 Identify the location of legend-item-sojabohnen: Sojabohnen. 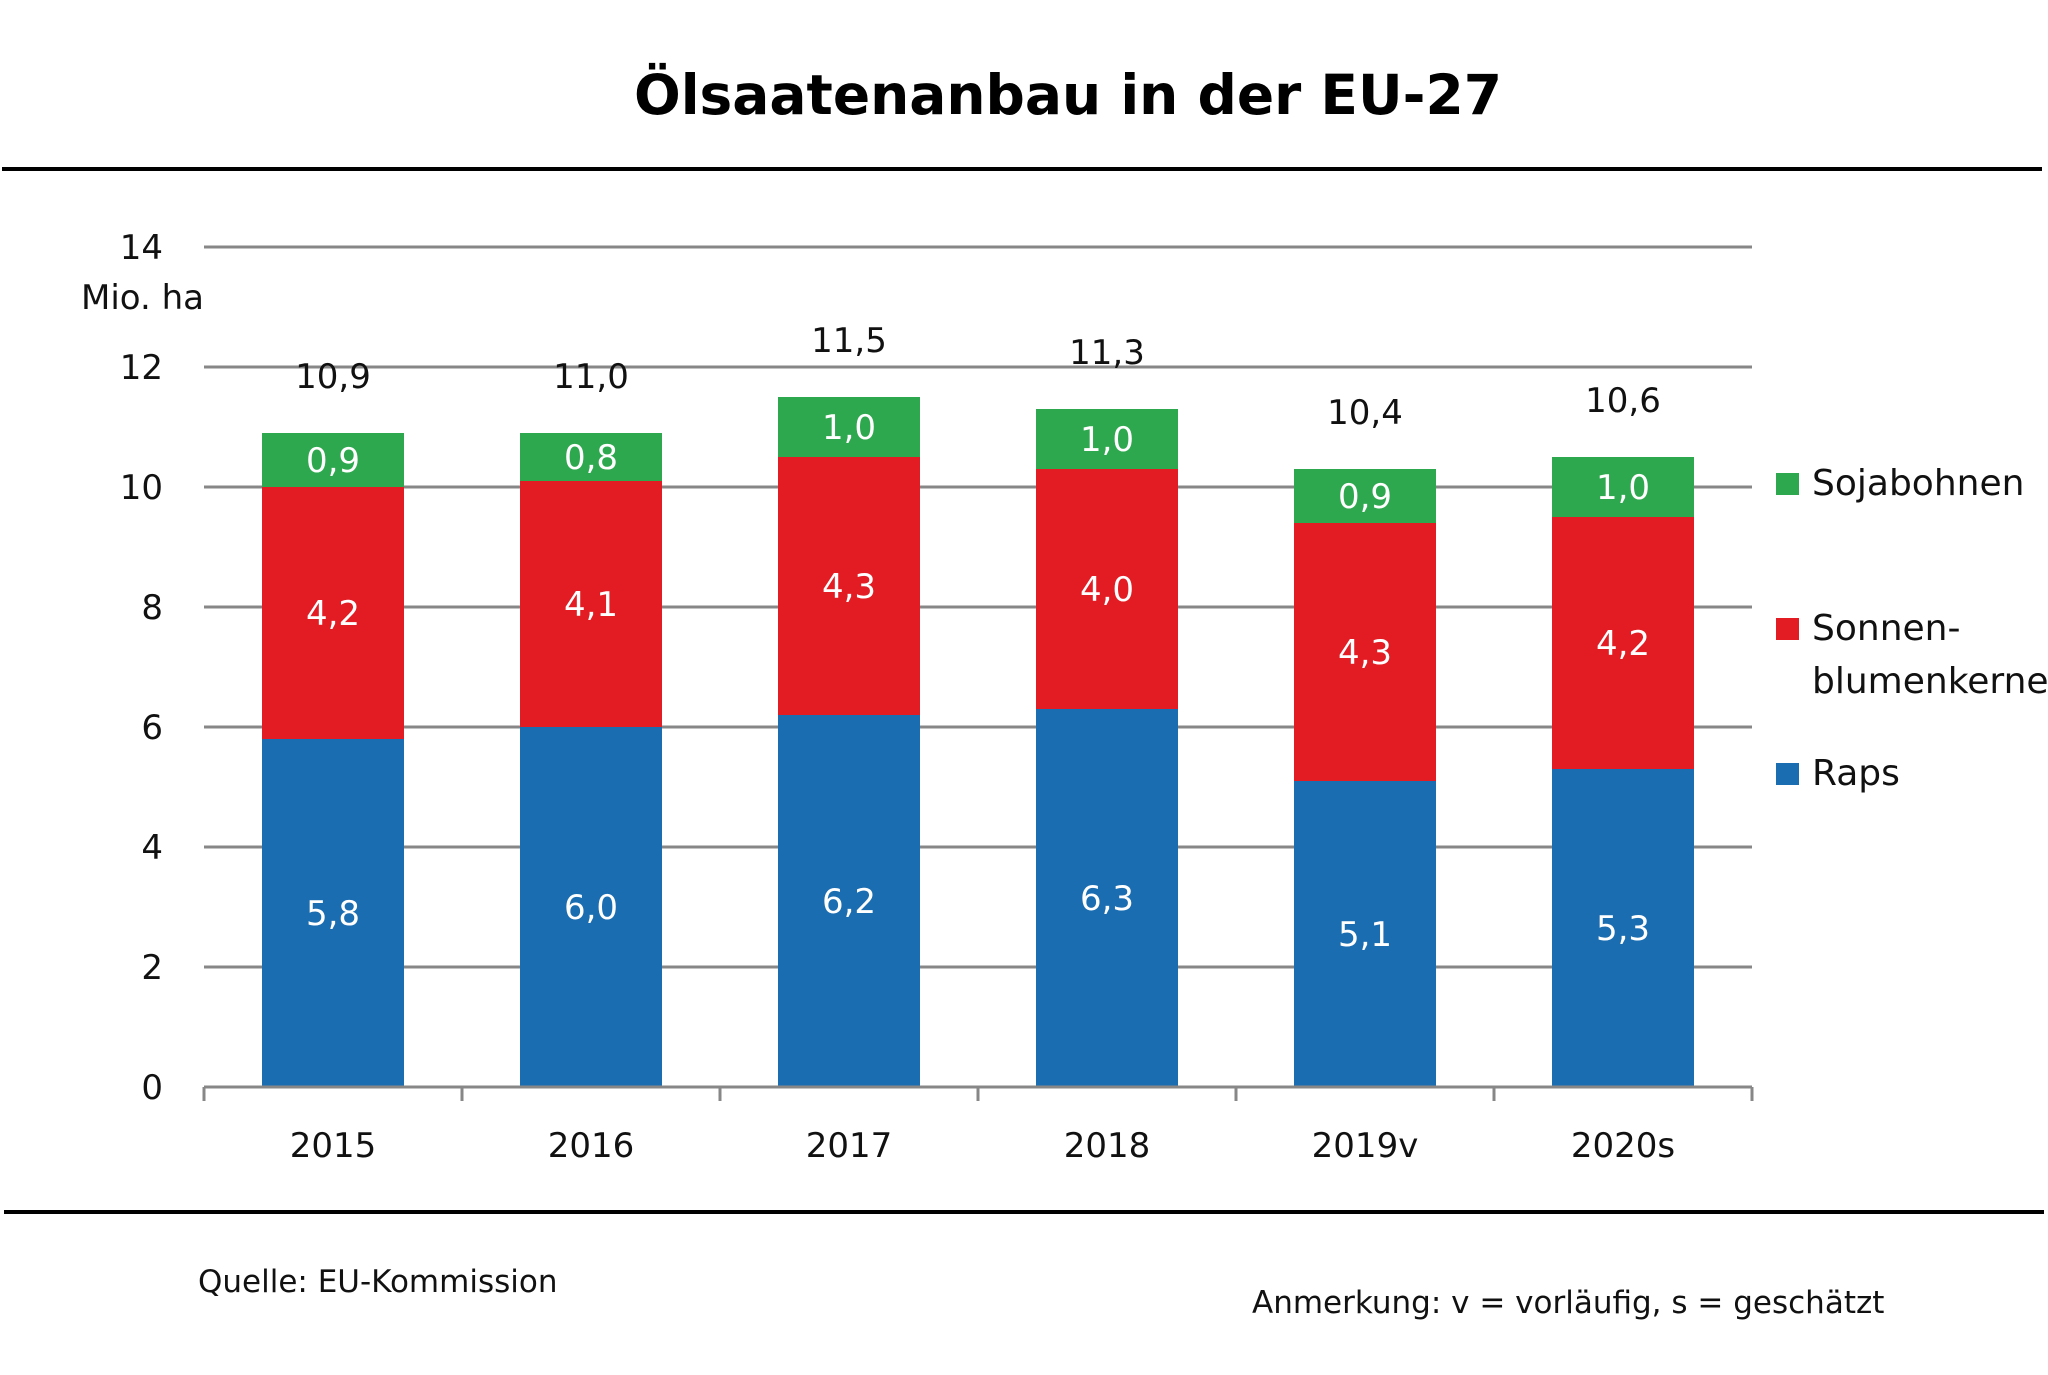
(1900, 483).